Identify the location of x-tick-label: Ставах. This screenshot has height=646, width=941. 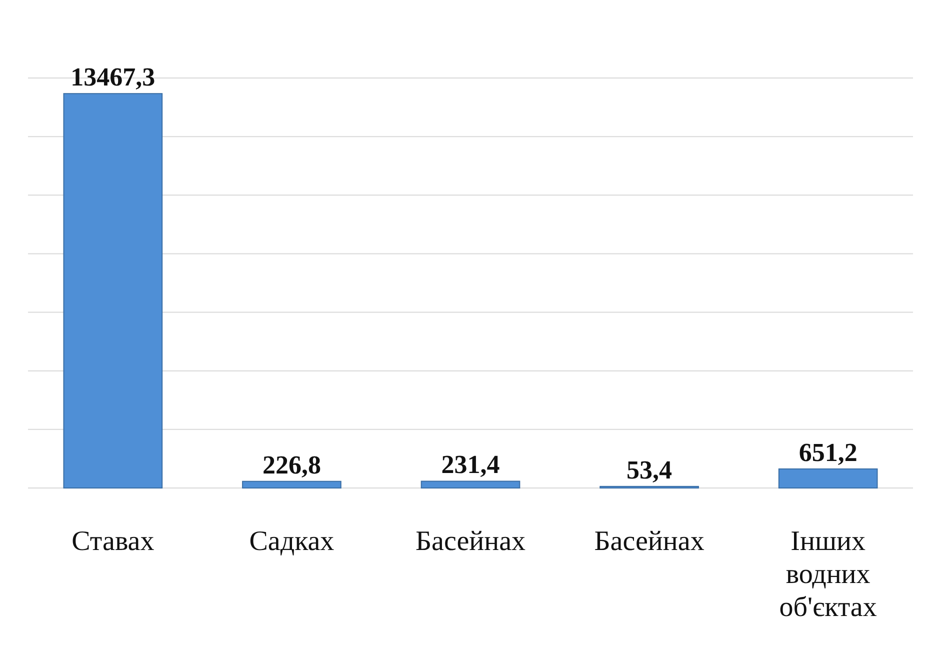
(113, 541).